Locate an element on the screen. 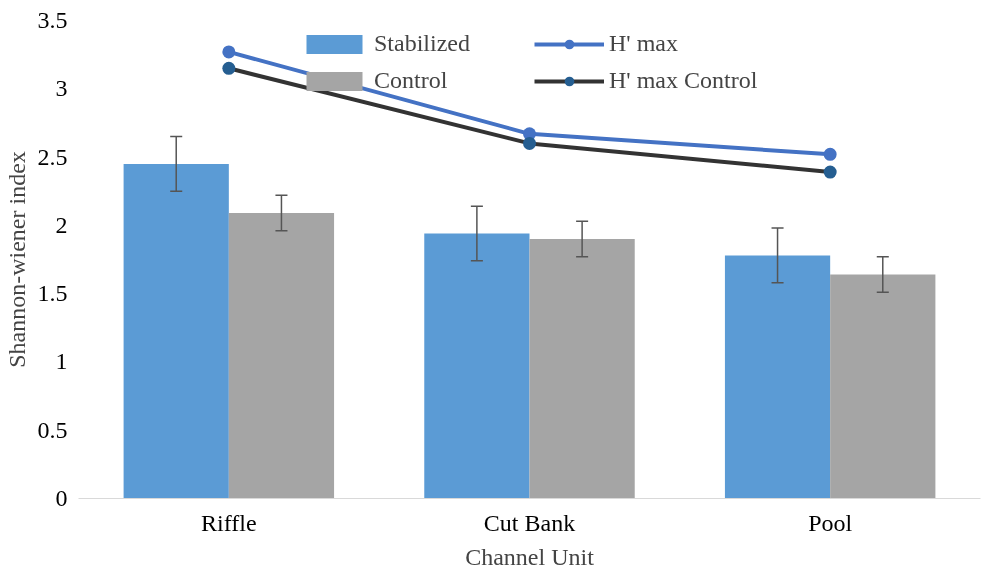 This screenshot has width=1002, height=574. y-tick-label: 2 is located at coordinates (61, 224).